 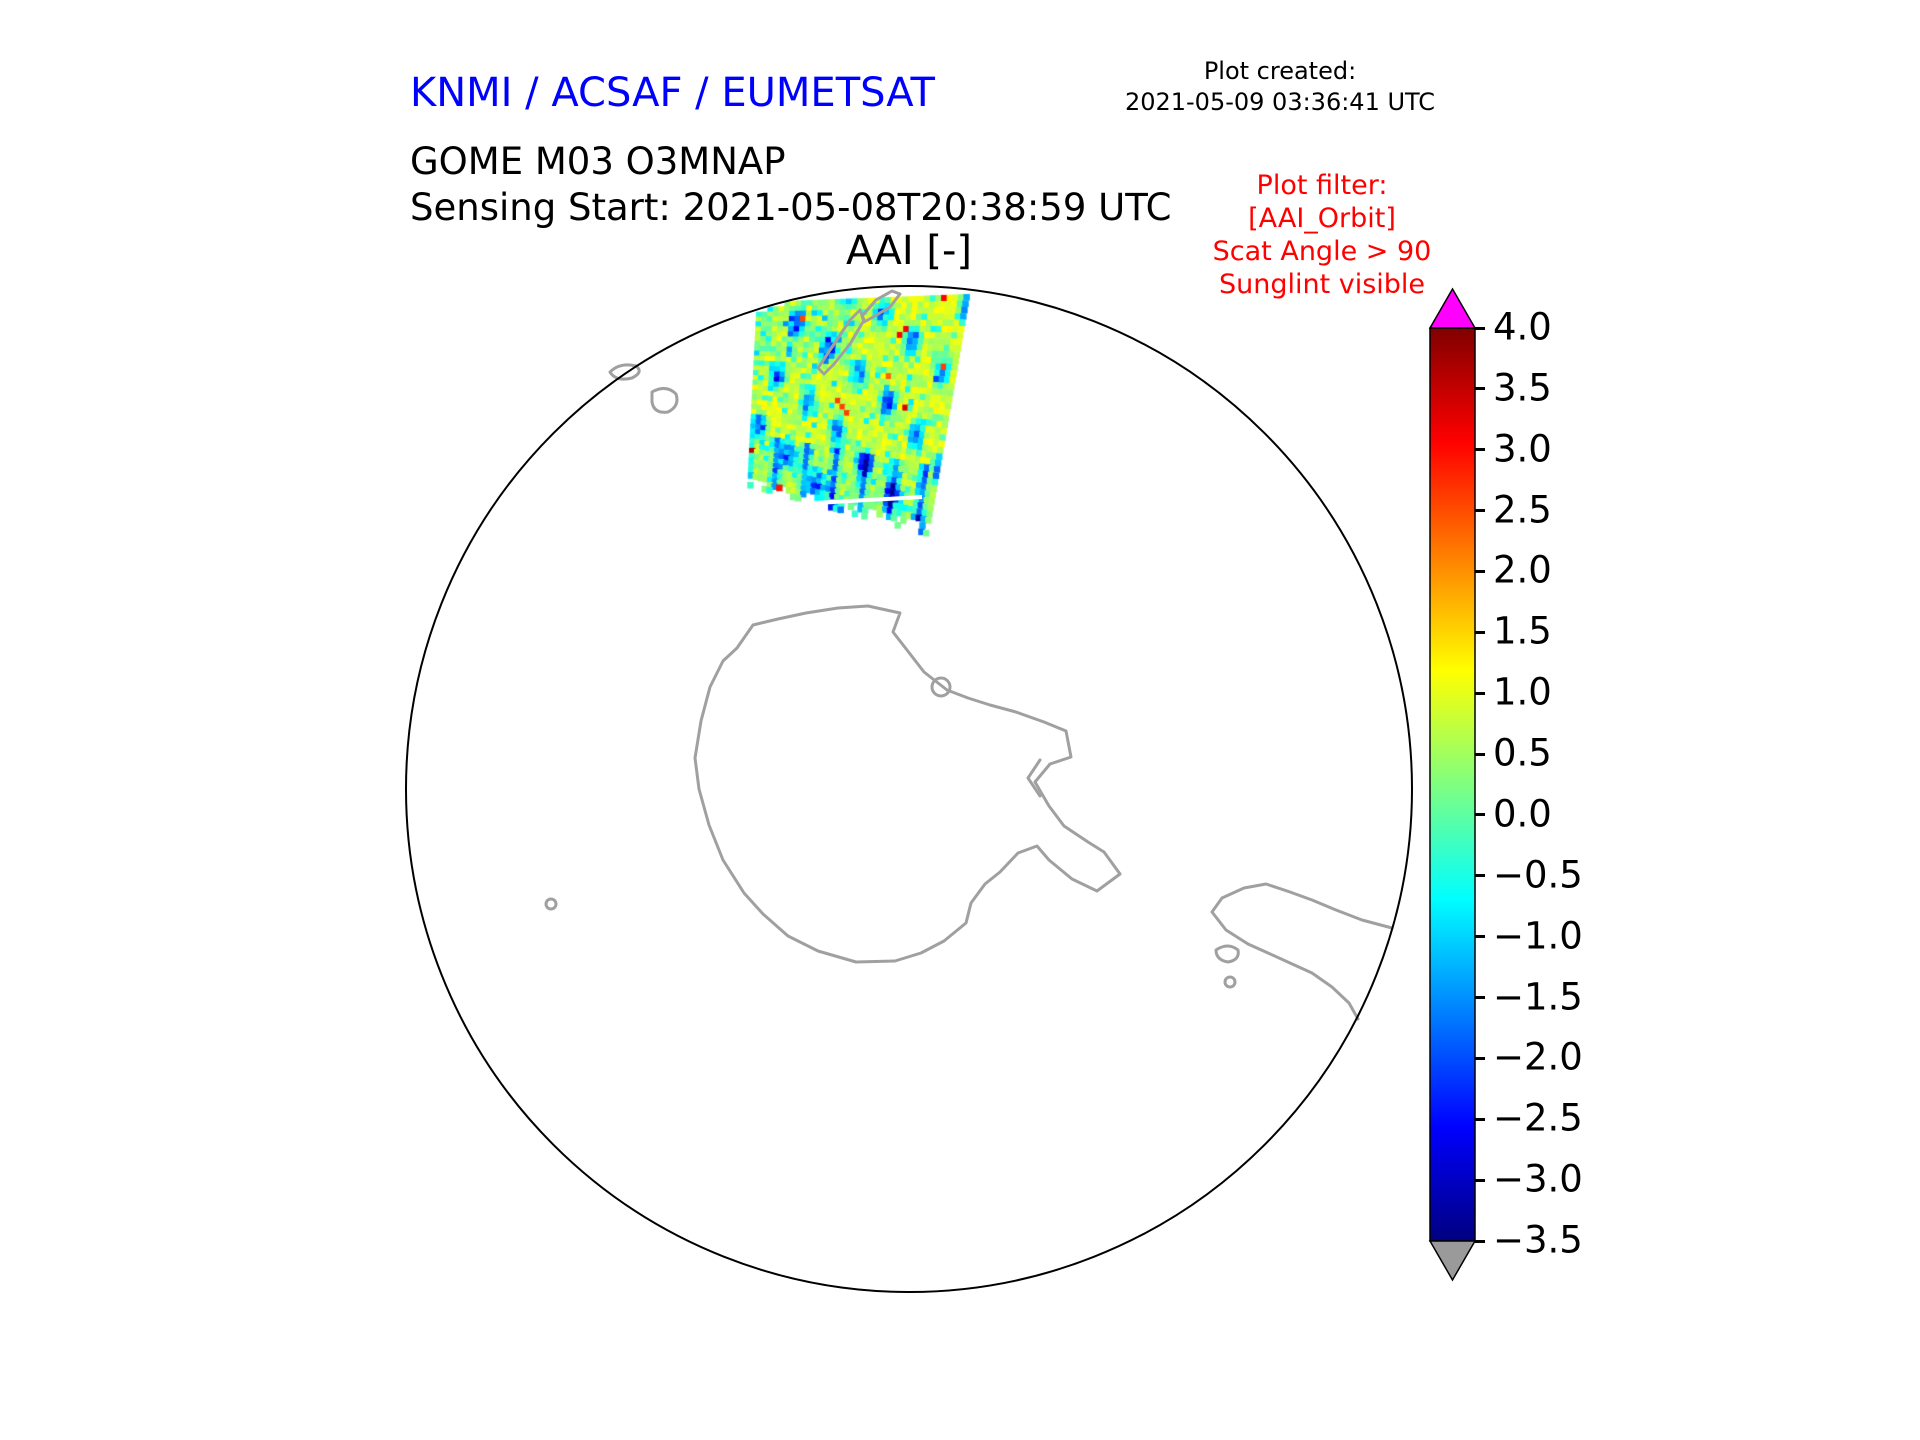 I want to click on product-title: GOME M03 O3MNAP, so click(x=598, y=161).